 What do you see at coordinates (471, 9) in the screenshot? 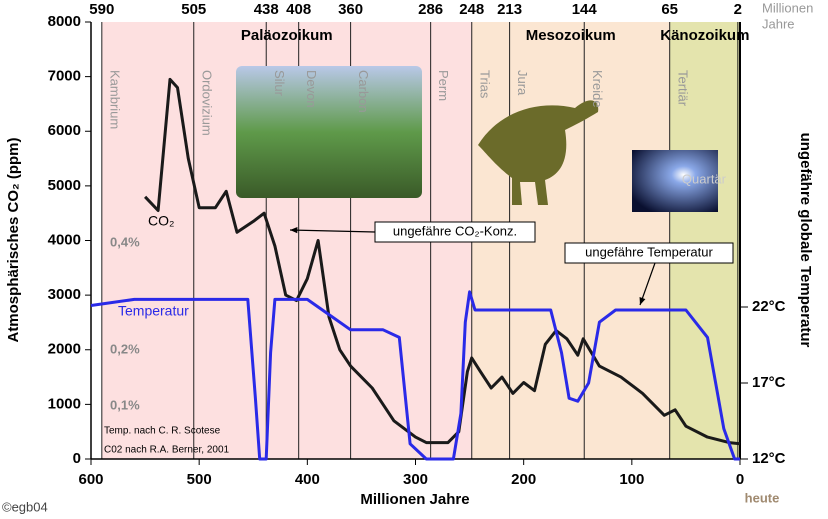
I see `top-tick-label: 248` at bounding box center [471, 9].